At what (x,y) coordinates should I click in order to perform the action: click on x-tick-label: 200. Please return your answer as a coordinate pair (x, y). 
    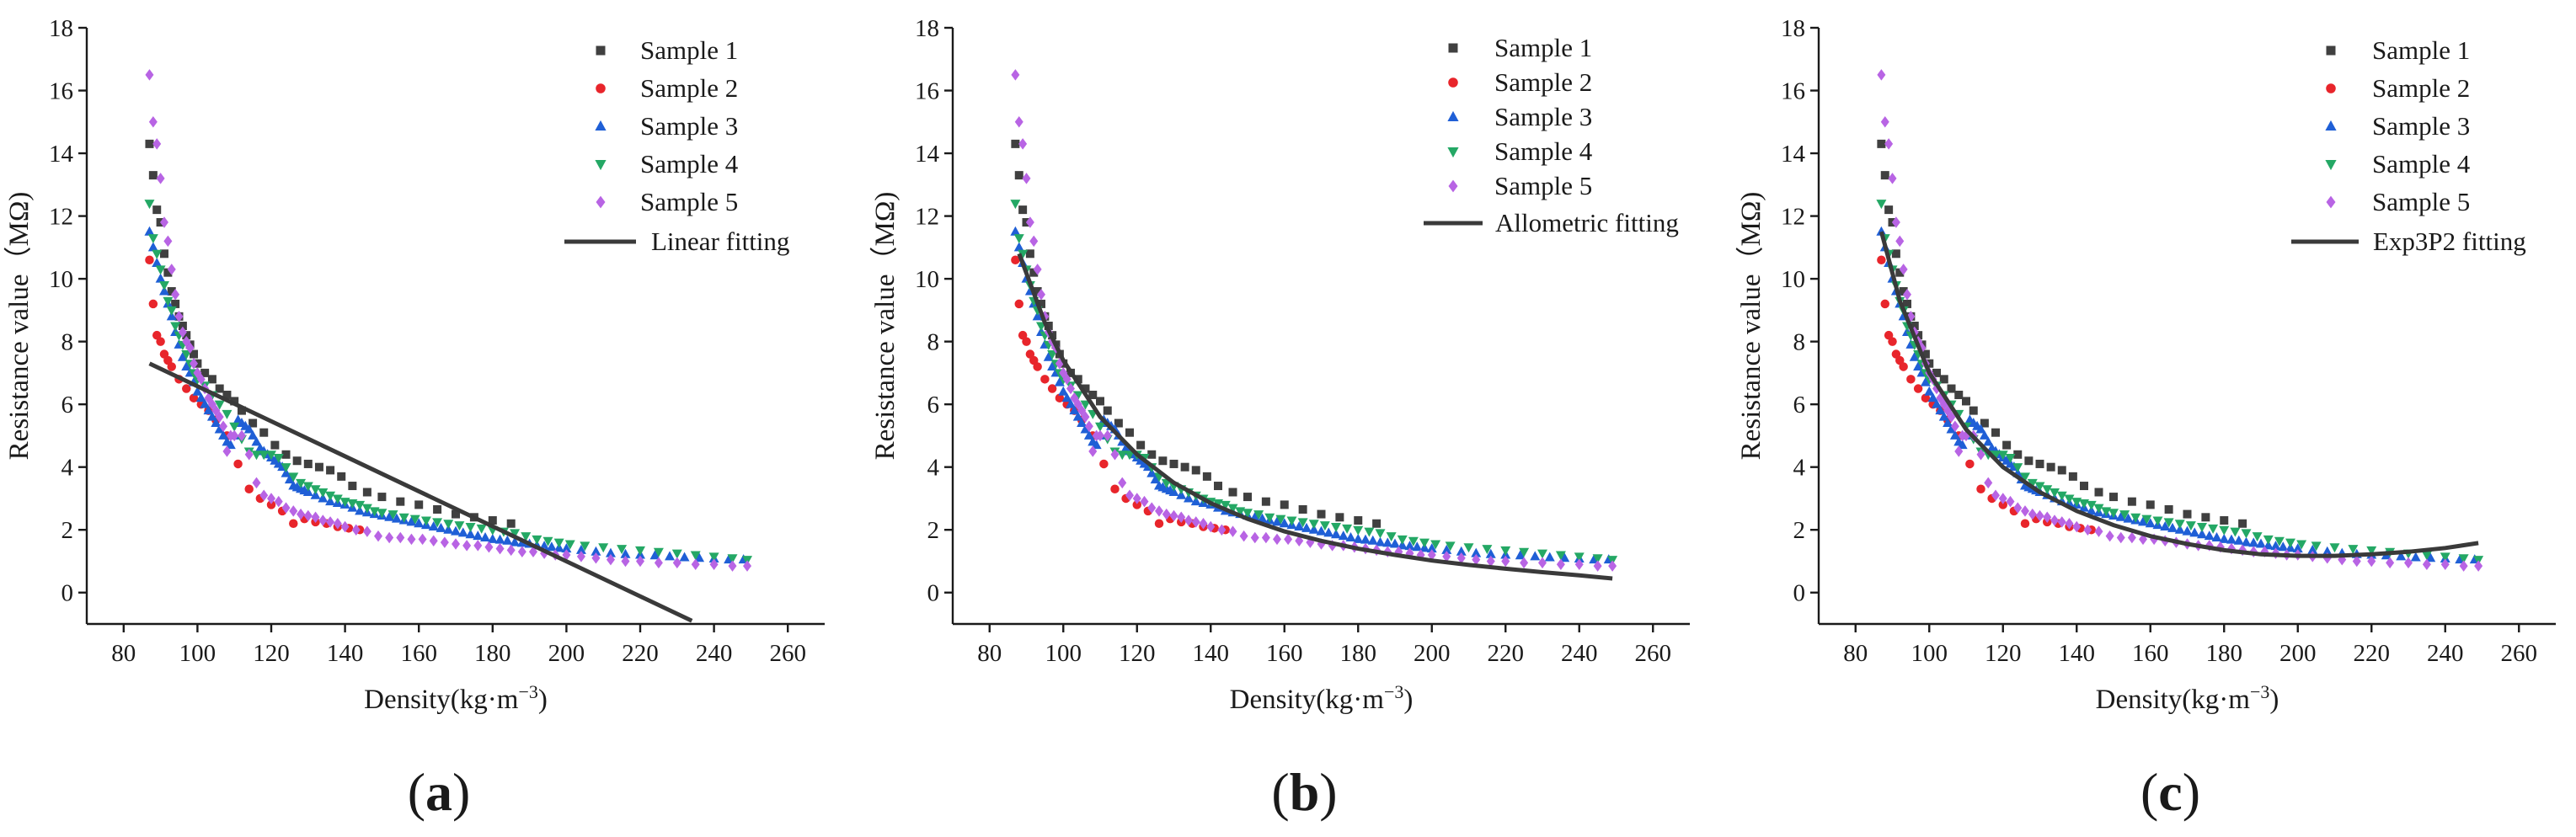
    Looking at the image, I should click on (2298, 653).